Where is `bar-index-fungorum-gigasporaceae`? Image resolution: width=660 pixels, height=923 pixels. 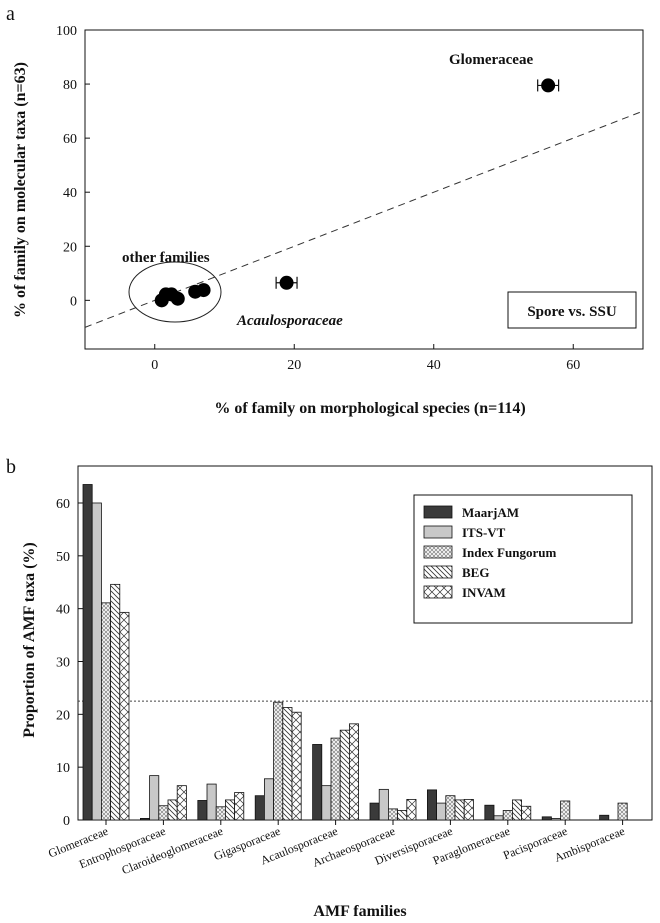
bar-index-fungorum-gigasporaceae is located at coordinates (278, 761).